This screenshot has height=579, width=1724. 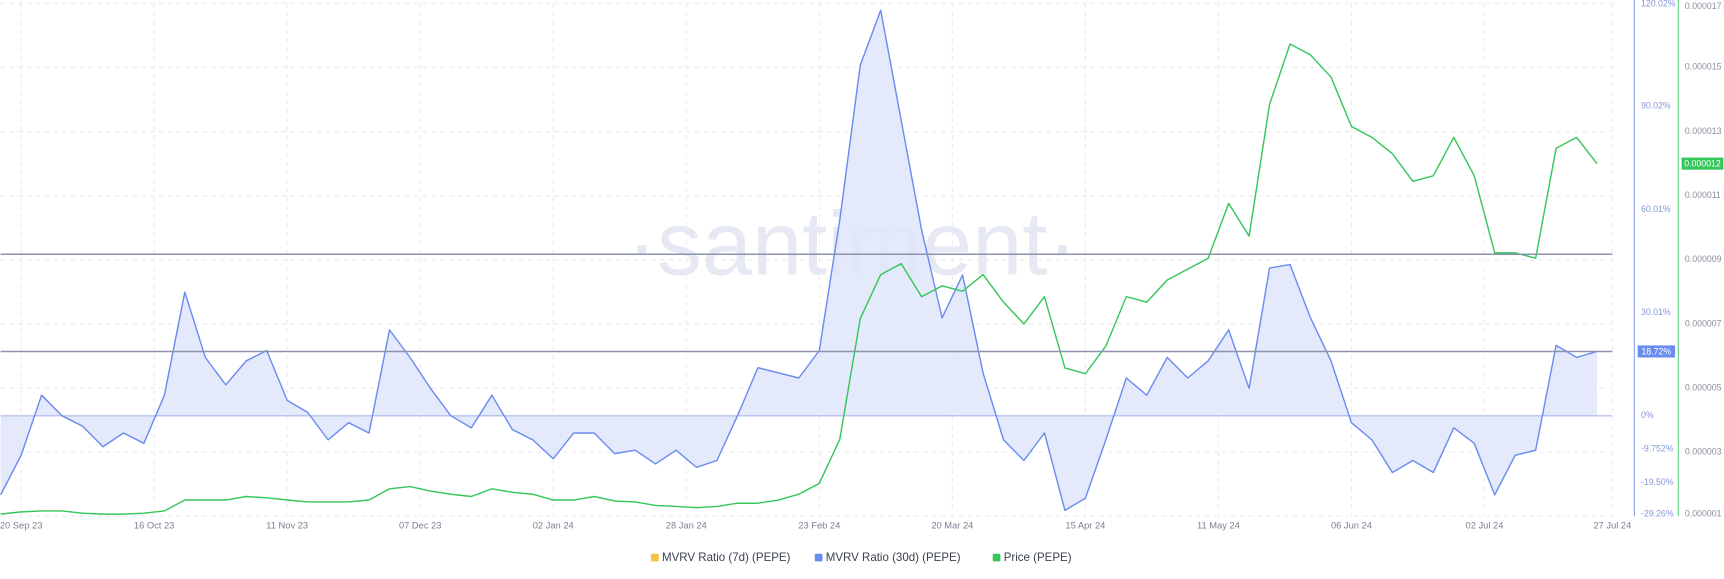 What do you see at coordinates (1703, 6) in the screenshot?
I see `y2-tick-label: 0.000017` at bounding box center [1703, 6].